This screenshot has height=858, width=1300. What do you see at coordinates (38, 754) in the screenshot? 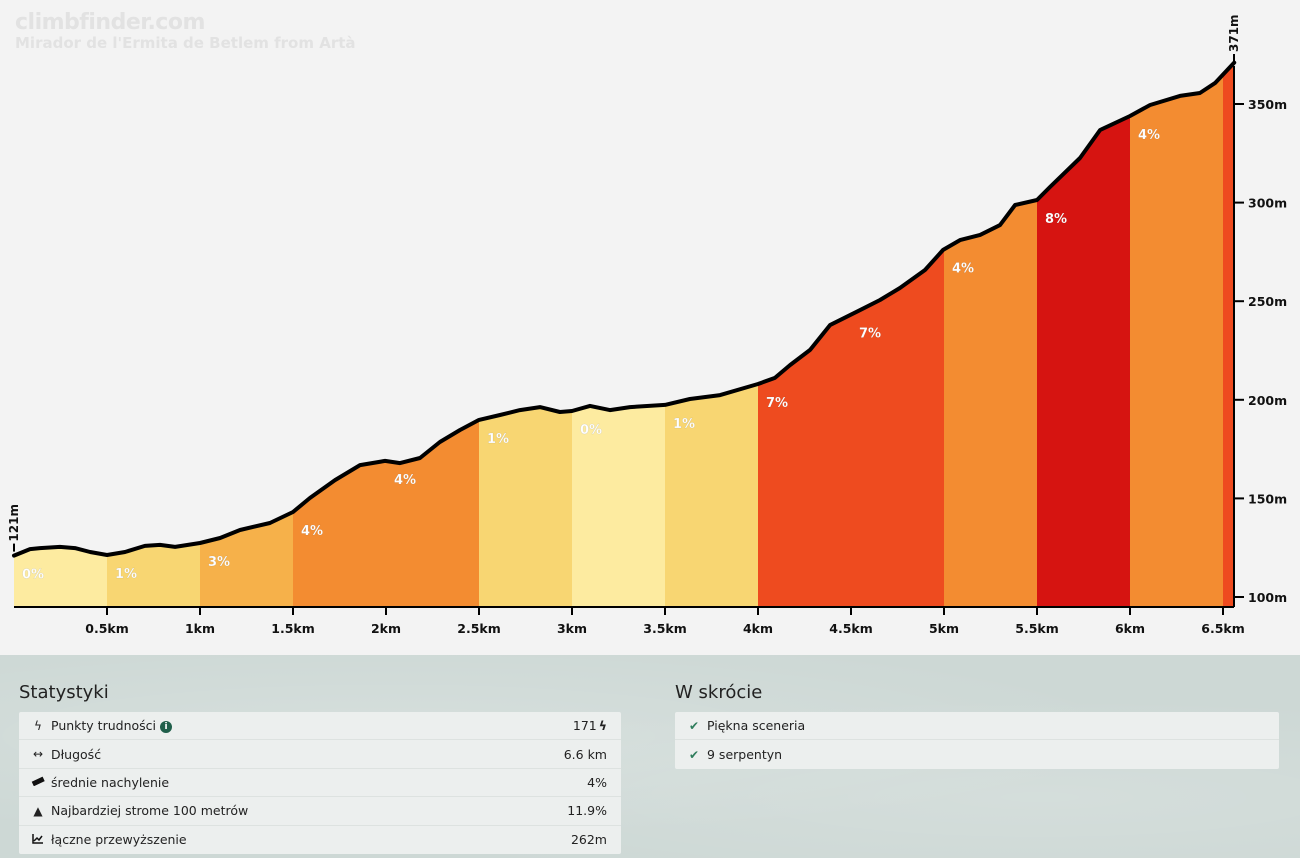
I see `arrows-horizontal-icon: ↔` at bounding box center [38, 754].